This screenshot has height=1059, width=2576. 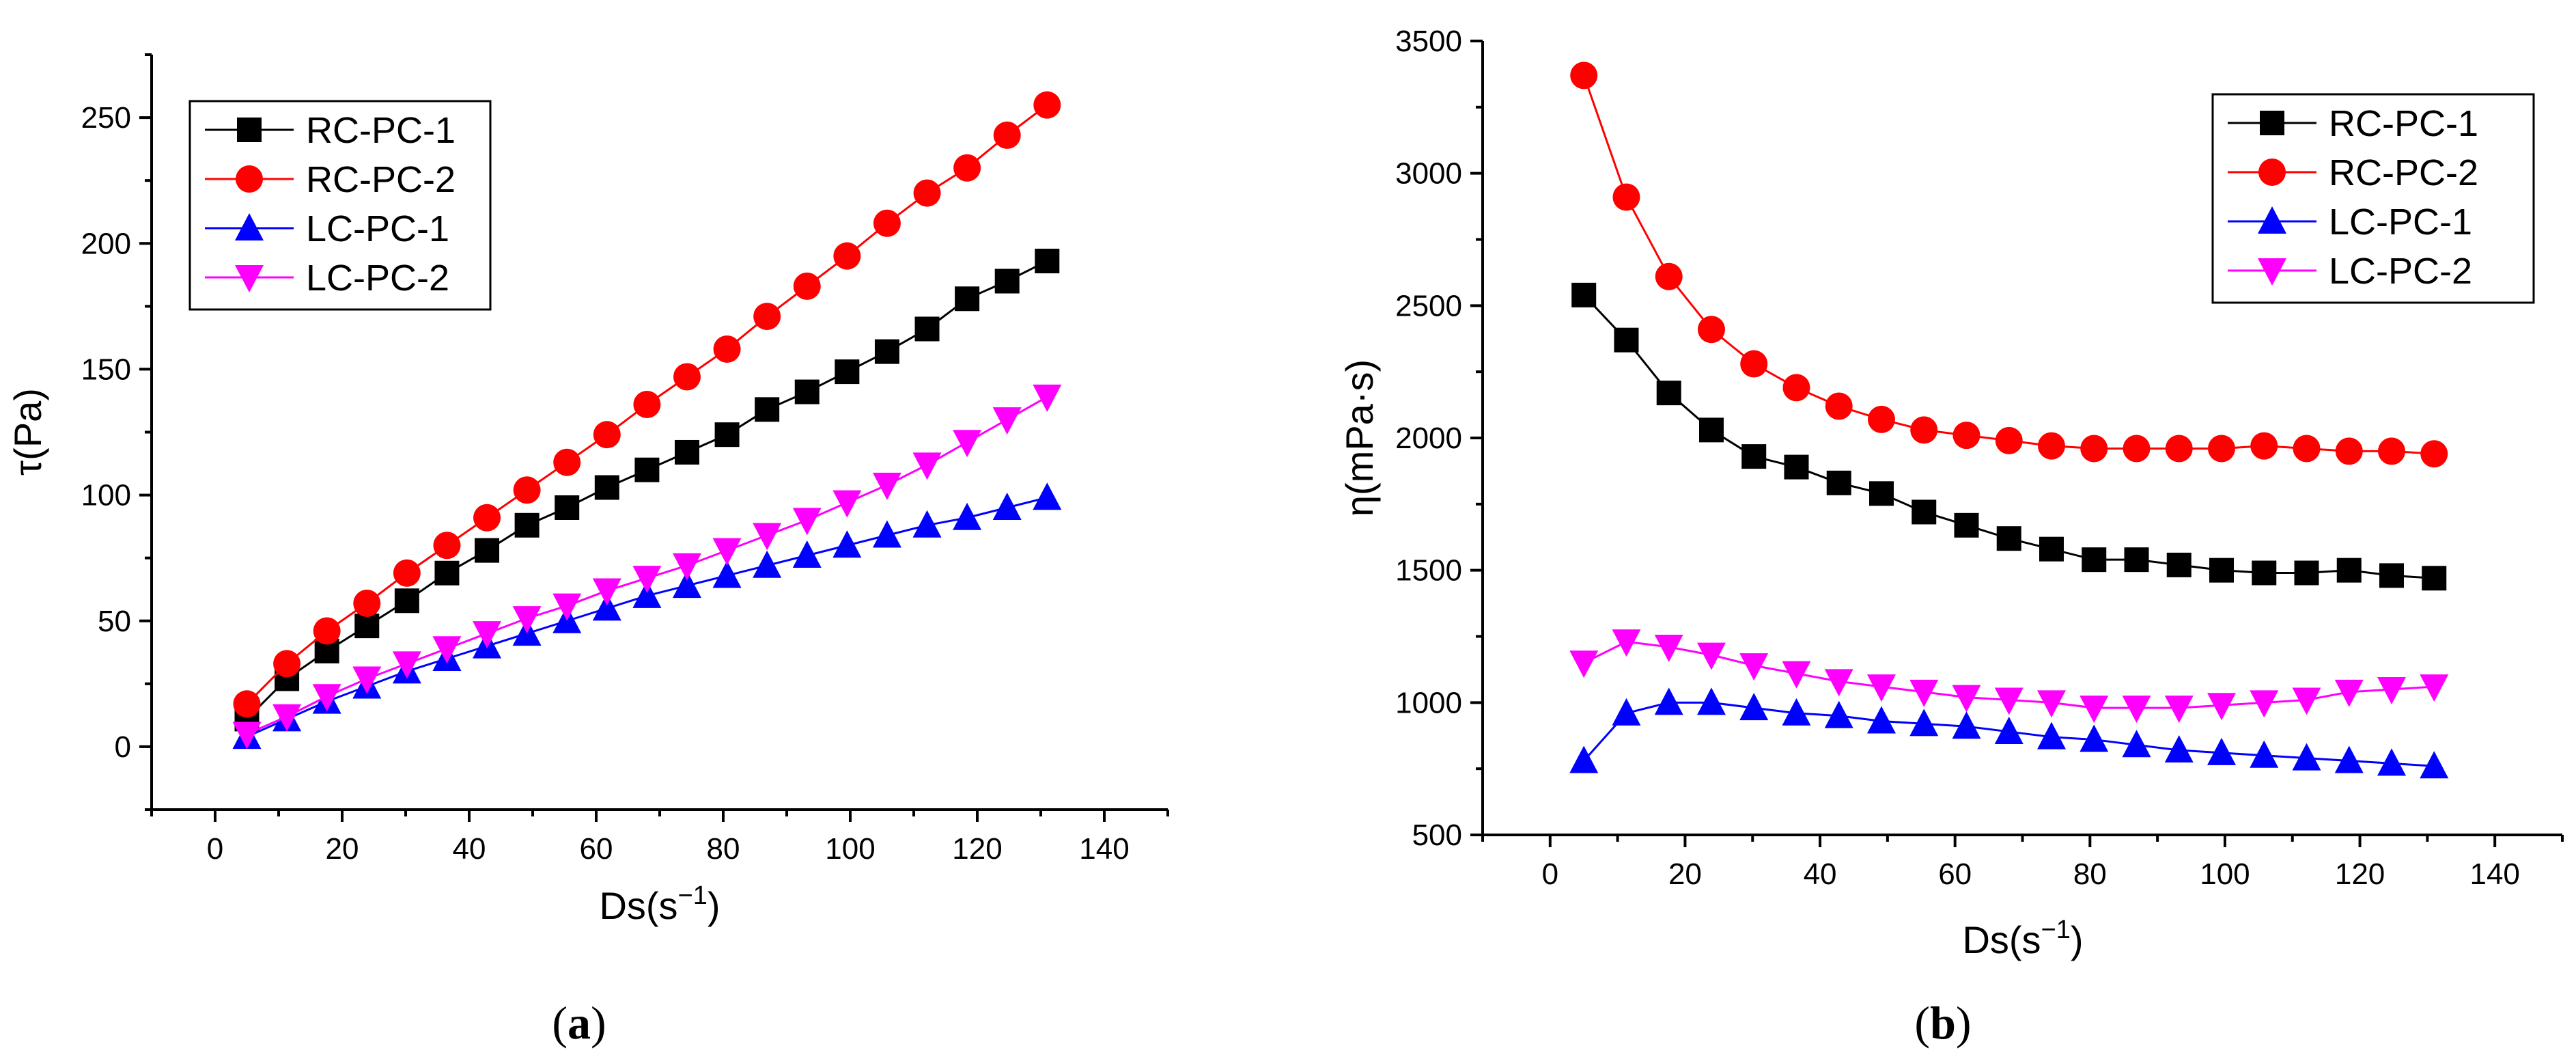 I want to click on legend-label: RC-PC-2, so click(x=381, y=179).